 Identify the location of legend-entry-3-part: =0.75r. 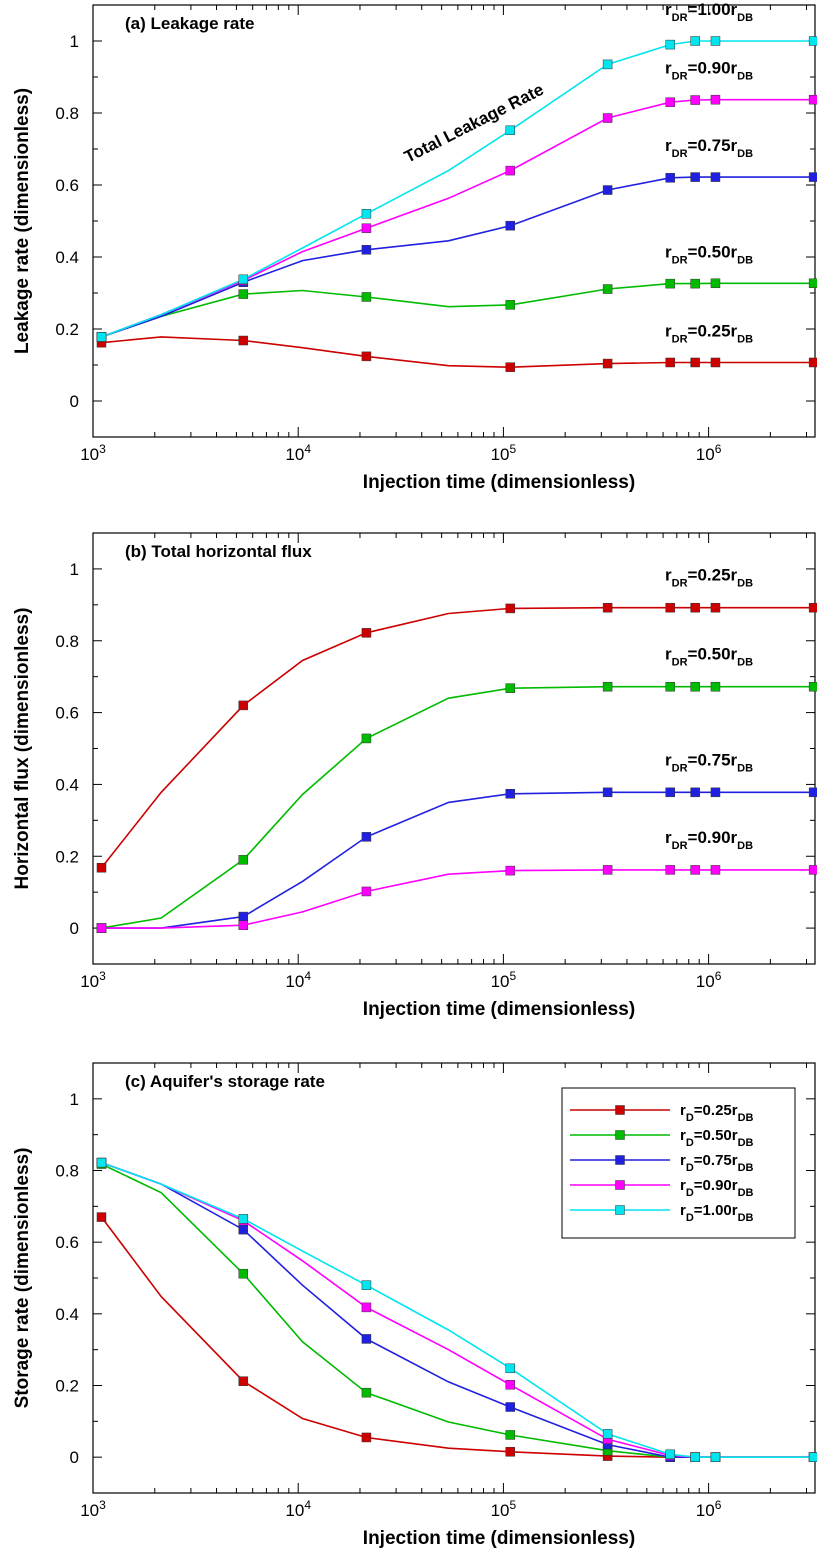
(716, 1160).